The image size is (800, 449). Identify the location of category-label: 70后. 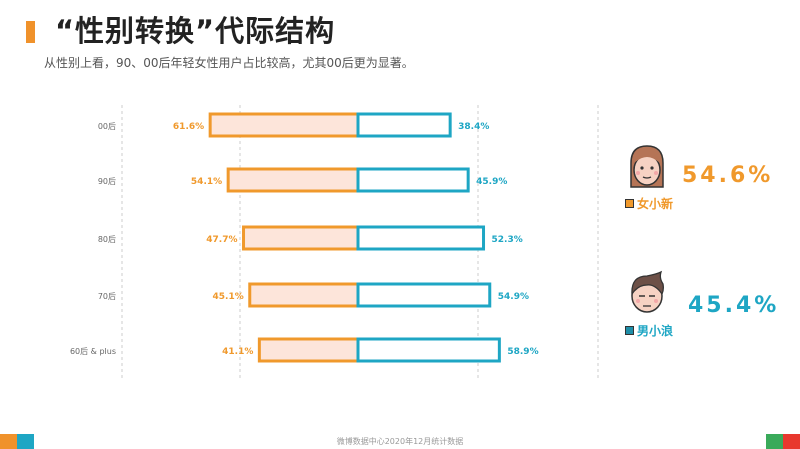
(107, 296).